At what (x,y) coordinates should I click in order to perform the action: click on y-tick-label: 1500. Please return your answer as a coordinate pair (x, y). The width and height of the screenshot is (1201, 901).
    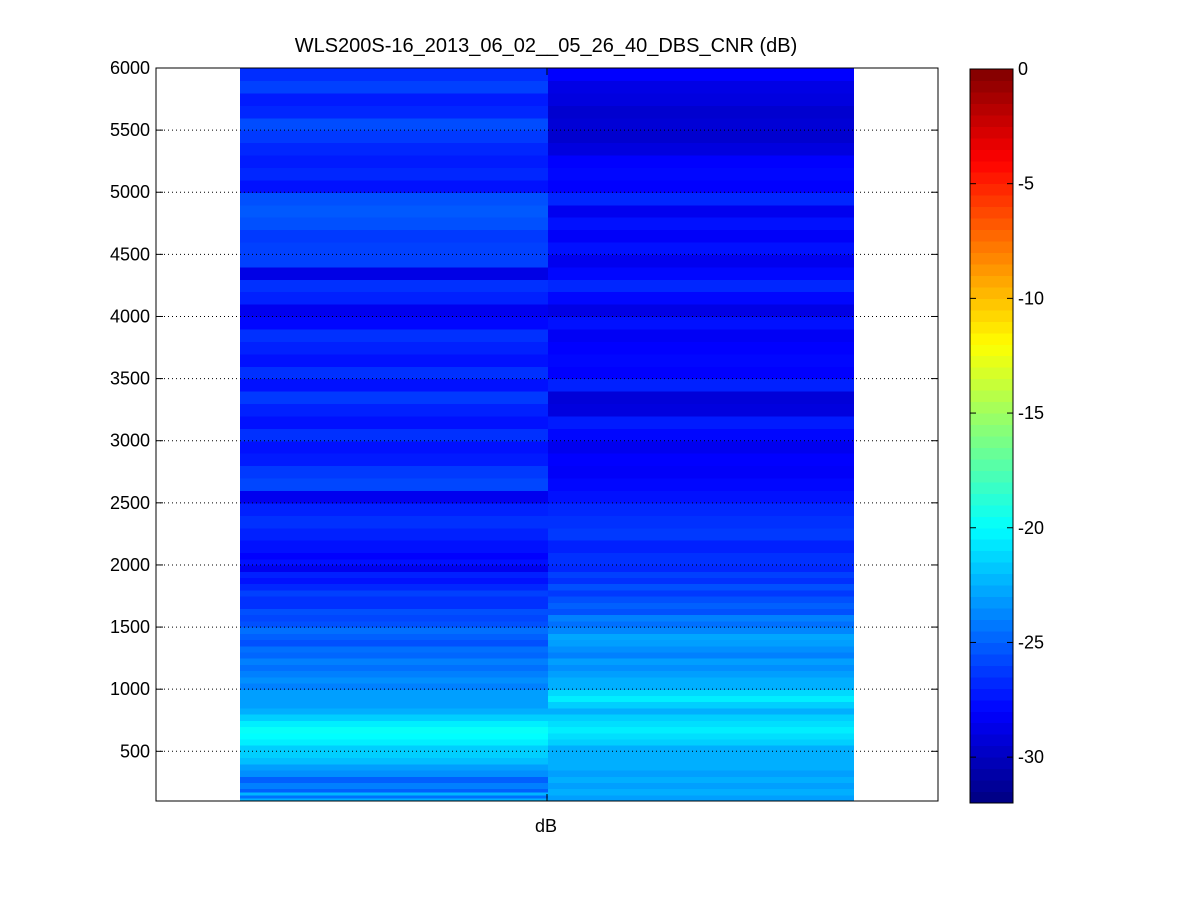
    Looking at the image, I should click on (130, 627).